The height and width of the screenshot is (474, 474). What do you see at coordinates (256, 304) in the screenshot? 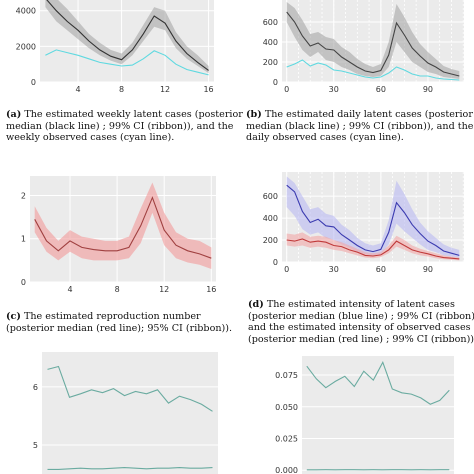
I see `caption-d-label: (d)` at bounding box center [256, 304].